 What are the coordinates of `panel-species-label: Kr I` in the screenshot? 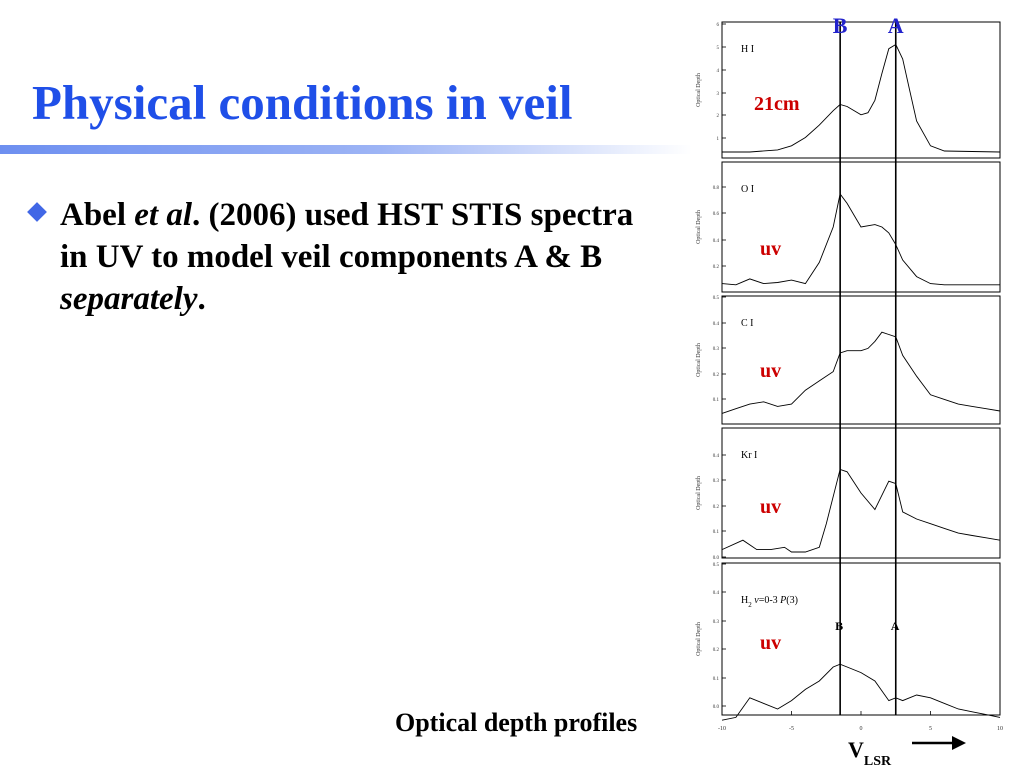 It's located at (749, 455).